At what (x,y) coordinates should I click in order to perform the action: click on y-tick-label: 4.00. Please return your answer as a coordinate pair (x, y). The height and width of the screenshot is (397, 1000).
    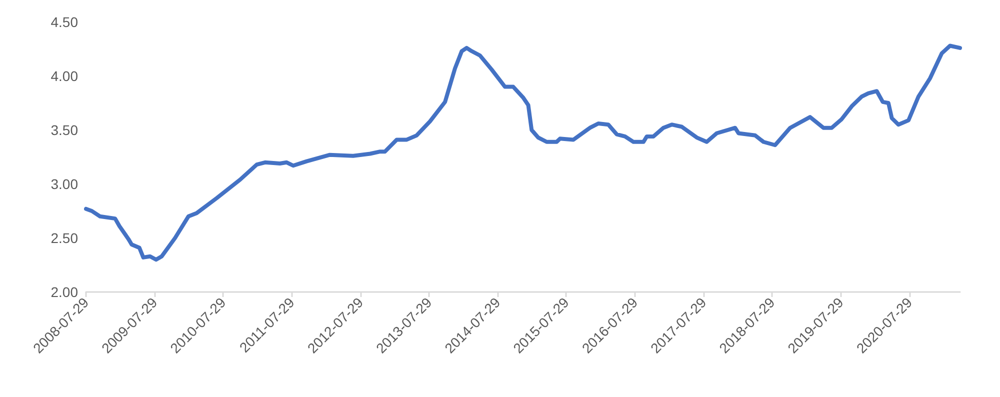
    Looking at the image, I should click on (64, 76).